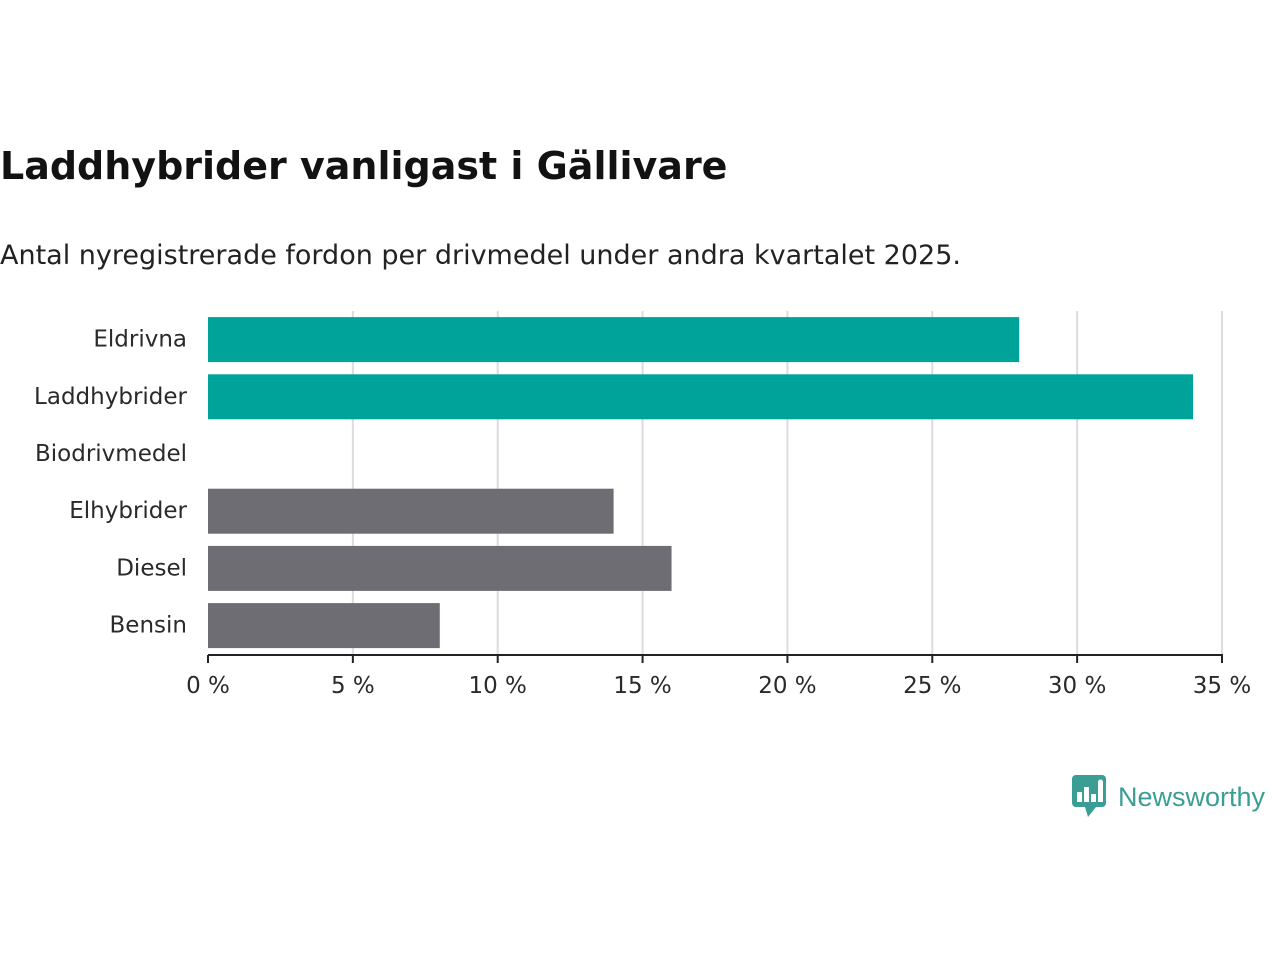  Describe the element at coordinates (151, 568) in the screenshot. I see `category-label: Diesel` at that location.